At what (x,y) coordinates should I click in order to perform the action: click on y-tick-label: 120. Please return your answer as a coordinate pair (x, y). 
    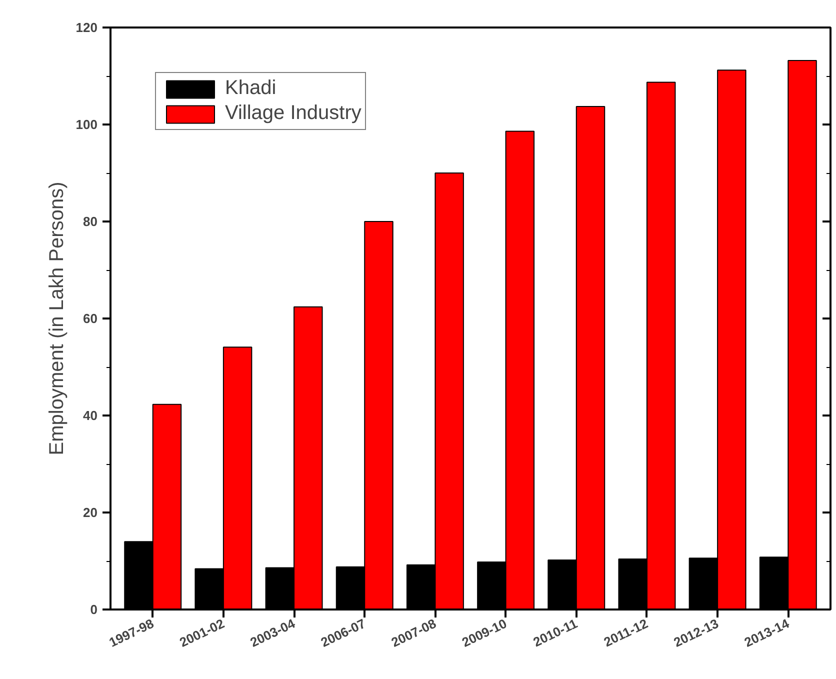
    Looking at the image, I should click on (87, 27).